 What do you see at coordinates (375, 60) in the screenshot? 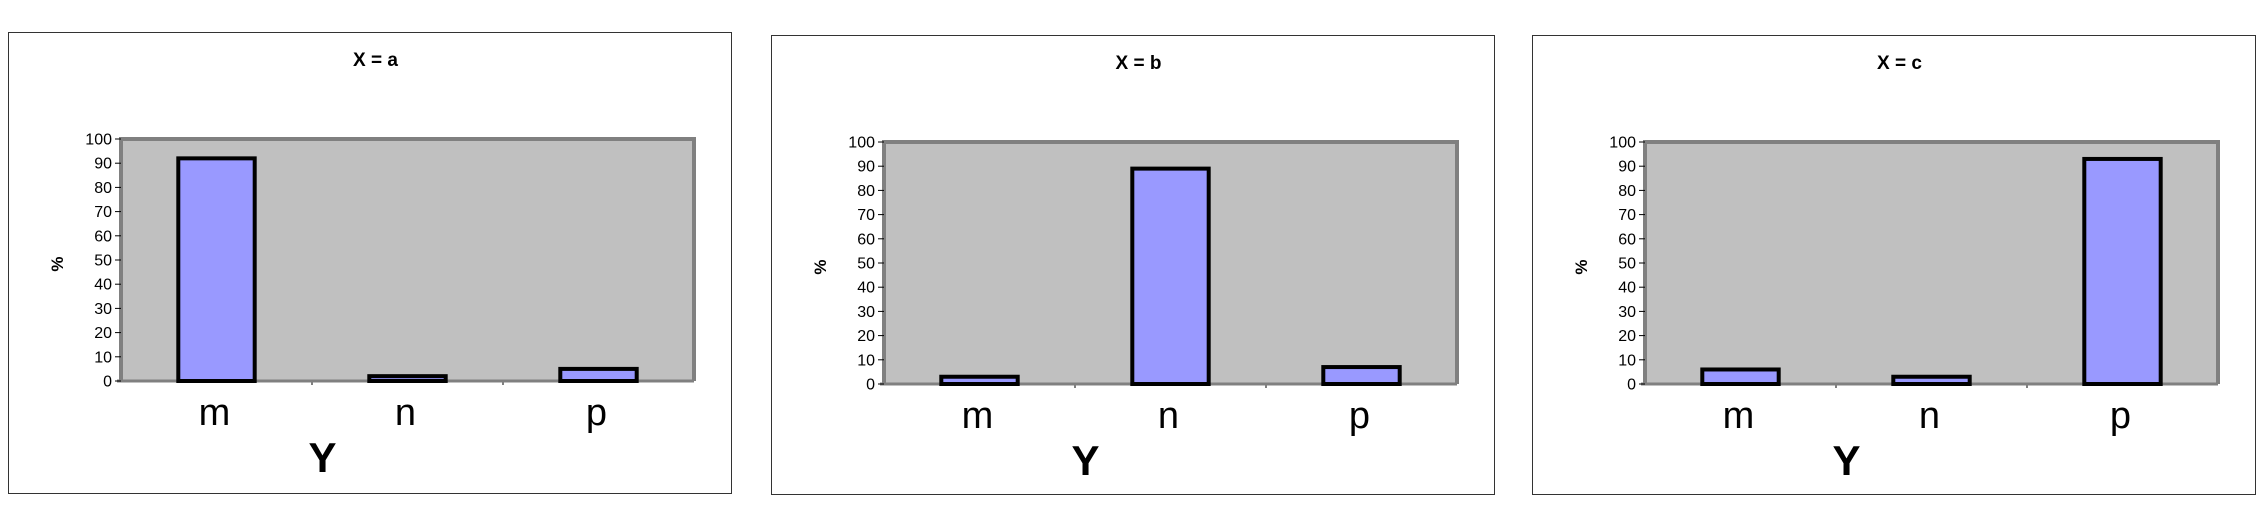
I see `chart-title: X = a` at bounding box center [375, 60].